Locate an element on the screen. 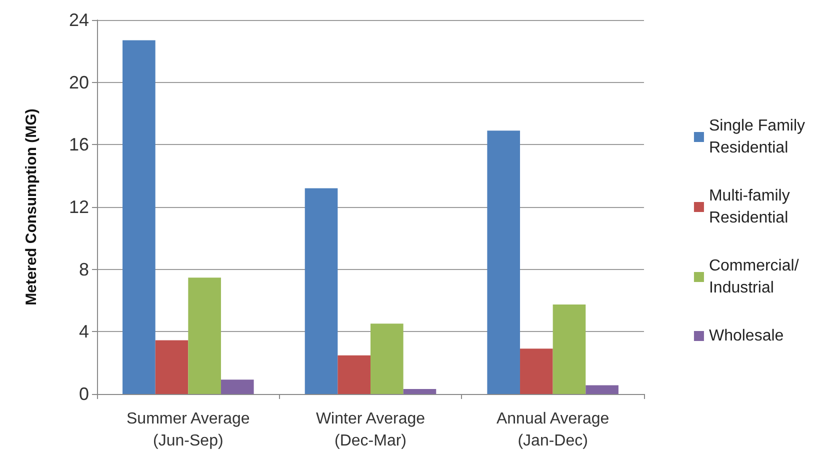 This screenshot has width=820, height=462. legend-label: Multi-family Residential is located at coordinates (749, 207).